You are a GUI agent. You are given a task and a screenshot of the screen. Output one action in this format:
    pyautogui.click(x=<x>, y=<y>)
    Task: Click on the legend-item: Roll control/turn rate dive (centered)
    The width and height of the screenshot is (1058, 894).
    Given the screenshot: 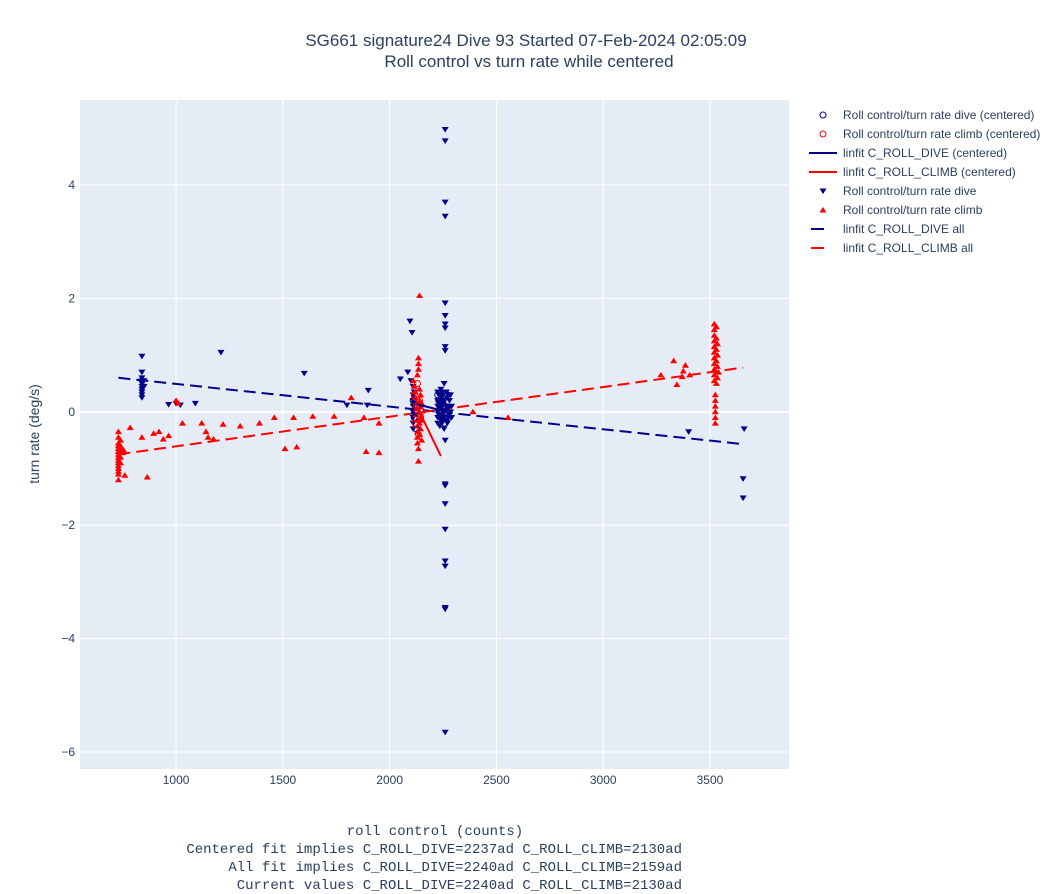 What is the action you would take?
    pyautogui.click(x=926, y=115)
    